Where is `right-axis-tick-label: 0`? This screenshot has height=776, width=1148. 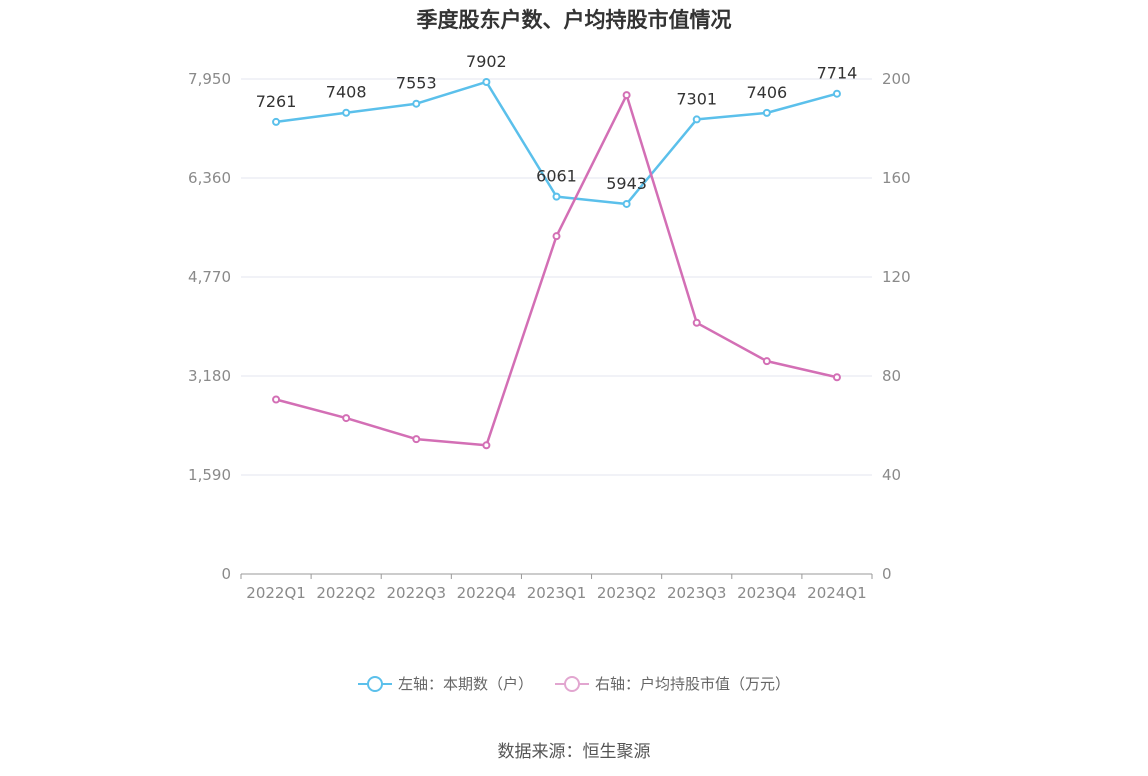 right-axis-tick-label: 0 is located at coordinates (887, 574).